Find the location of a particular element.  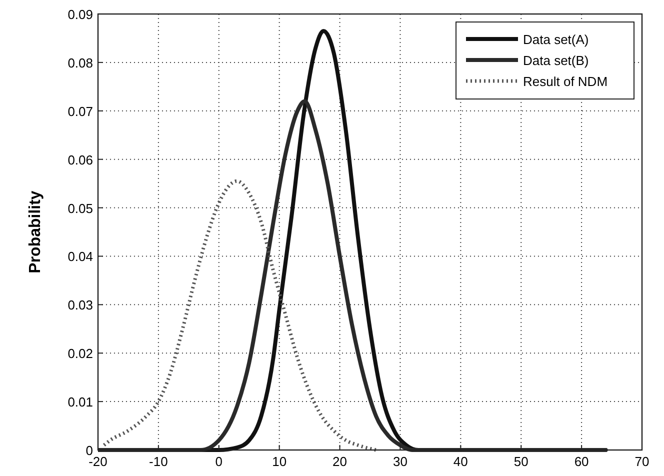

y-tick-label: 0.01 is located at coordinates (80, 402).